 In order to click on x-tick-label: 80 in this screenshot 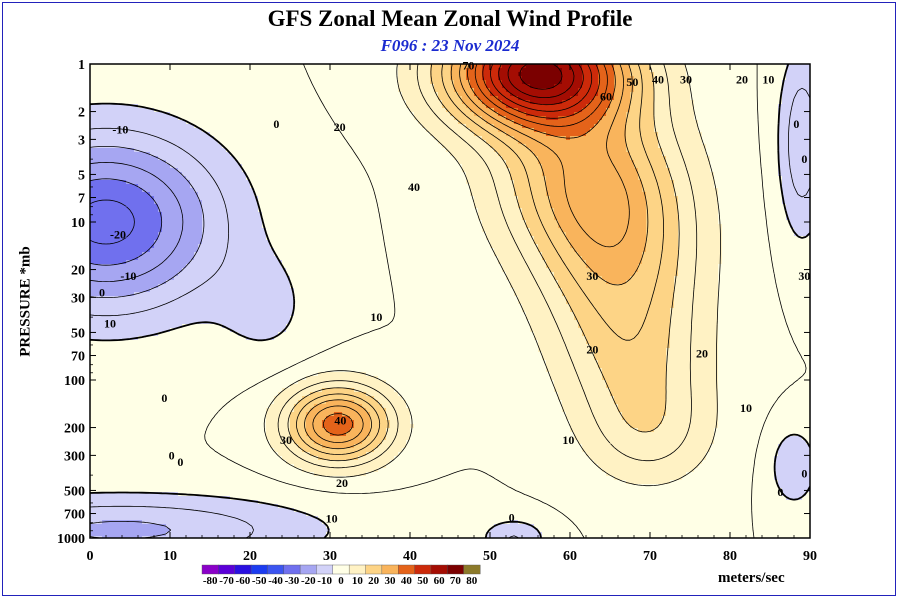, I will do `click(730, 556)`.